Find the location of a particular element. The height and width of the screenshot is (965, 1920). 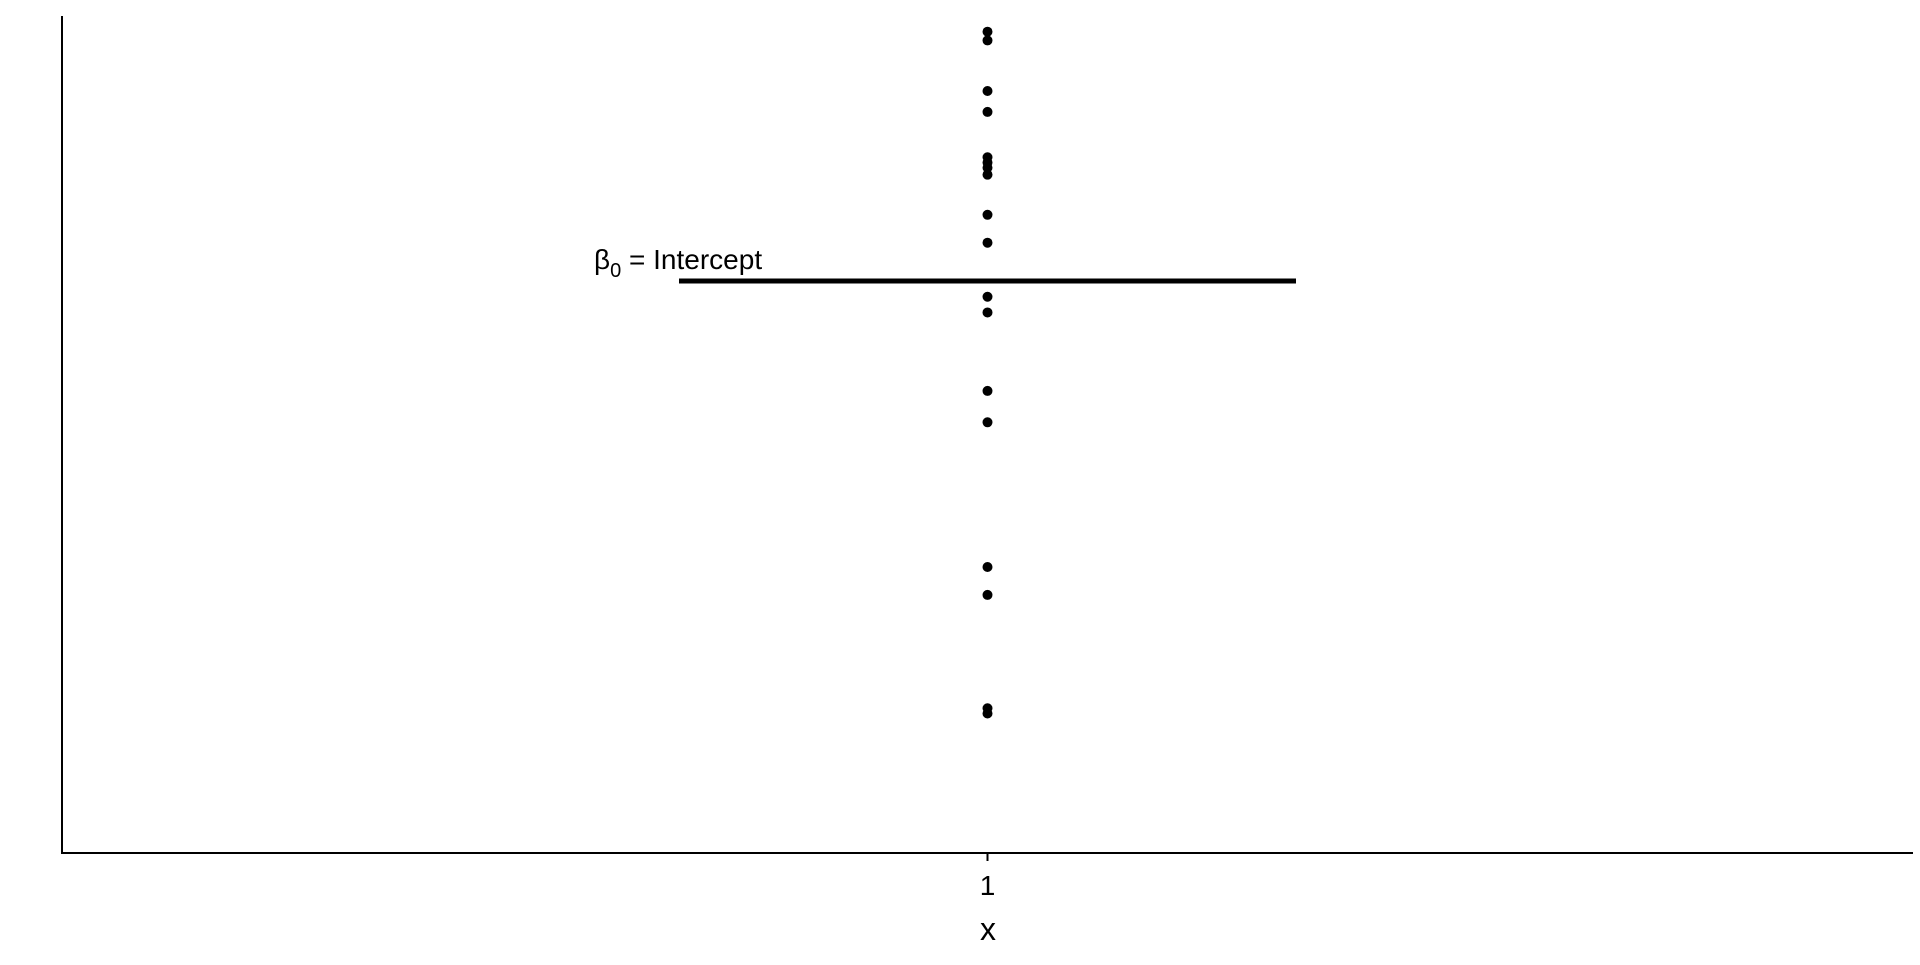

x-tick-label: 1 is located at coordinates (988, 885).